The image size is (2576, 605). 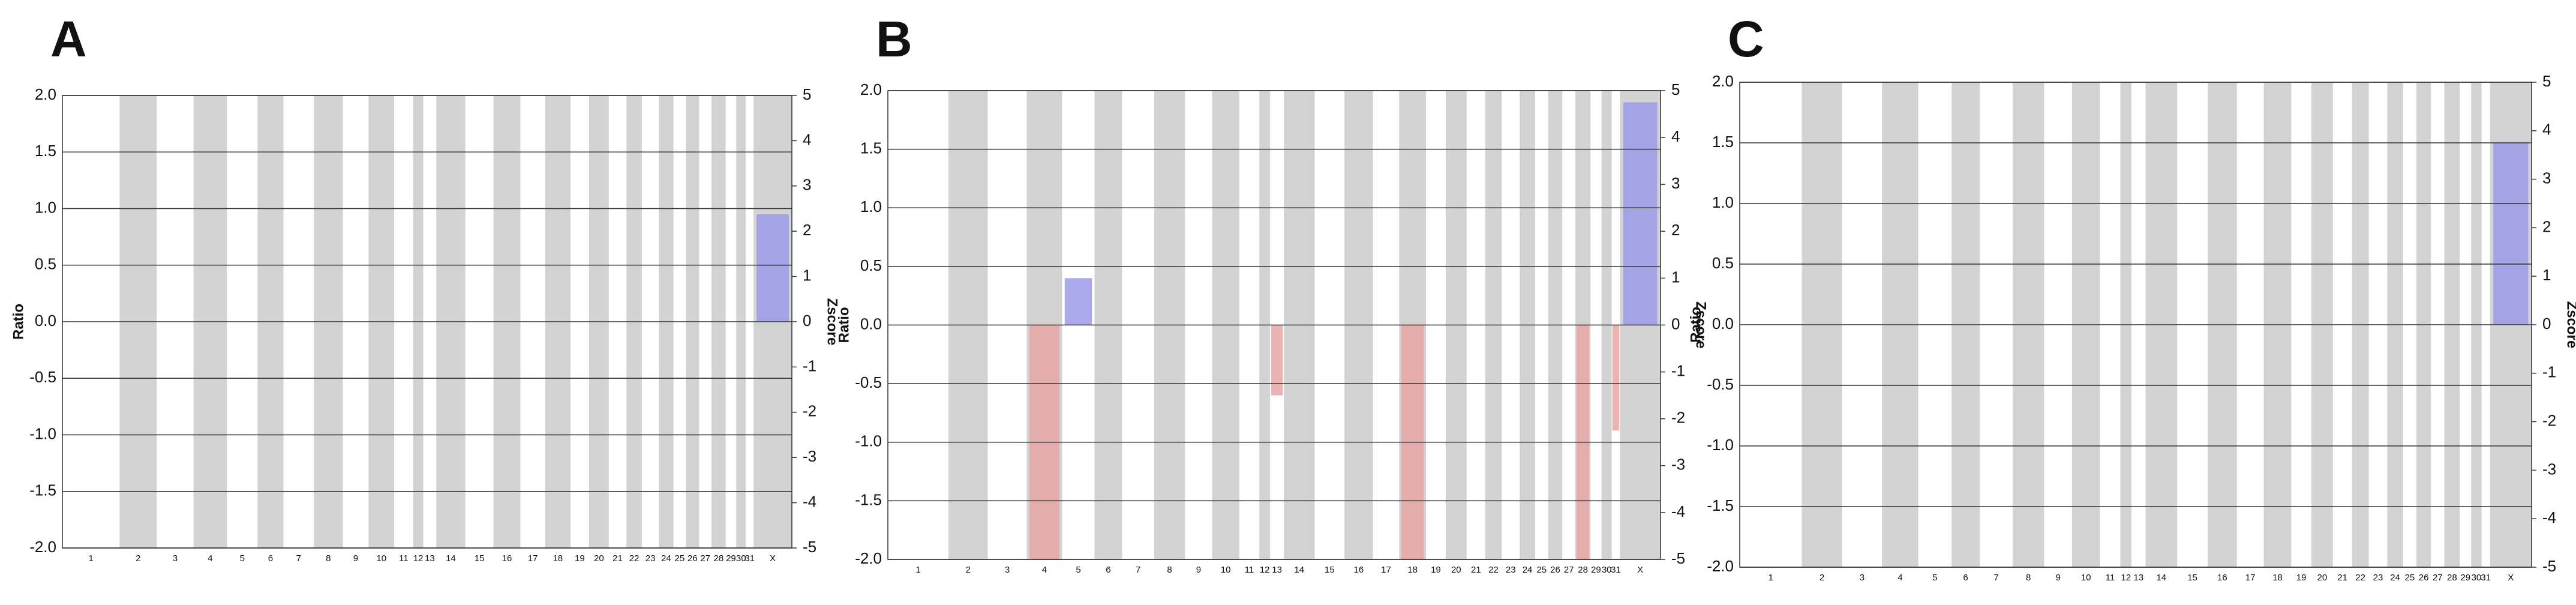 I want to click on y-tick-label: 1.0, so click(x=871, y=206).